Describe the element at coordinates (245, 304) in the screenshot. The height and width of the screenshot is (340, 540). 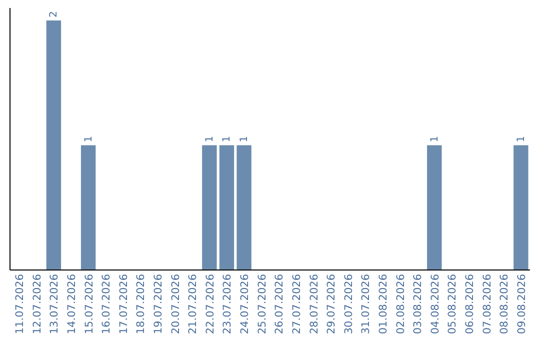
I see `x-tick-label: 24.07.2026` at that location.